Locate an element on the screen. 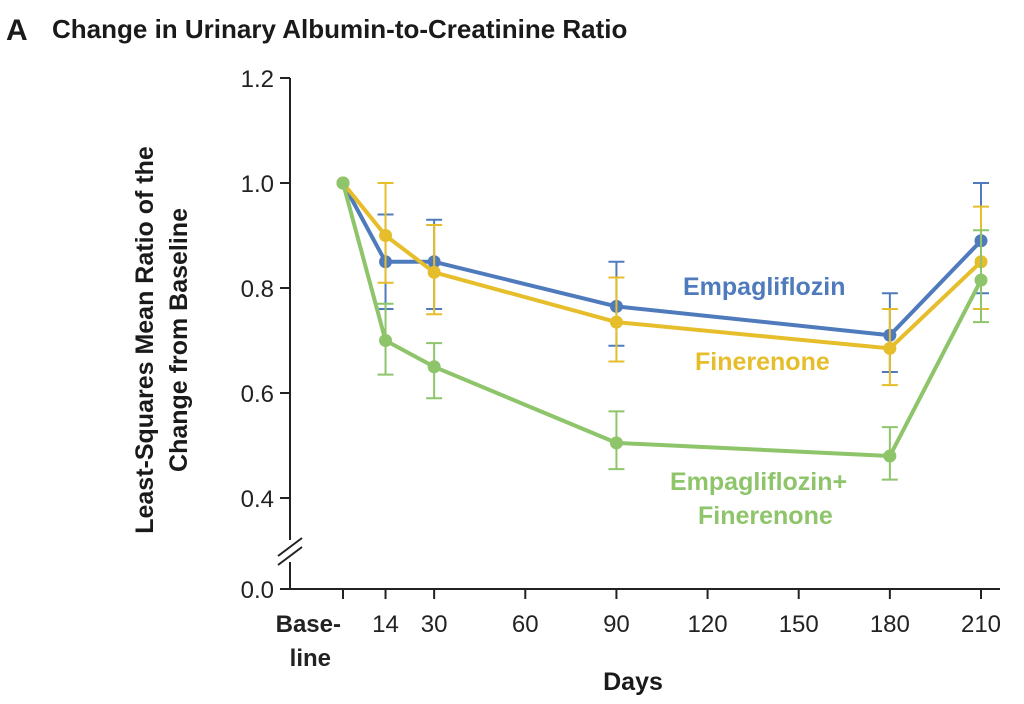  x-tick-label: 60 is located at coordinates (525, 624).